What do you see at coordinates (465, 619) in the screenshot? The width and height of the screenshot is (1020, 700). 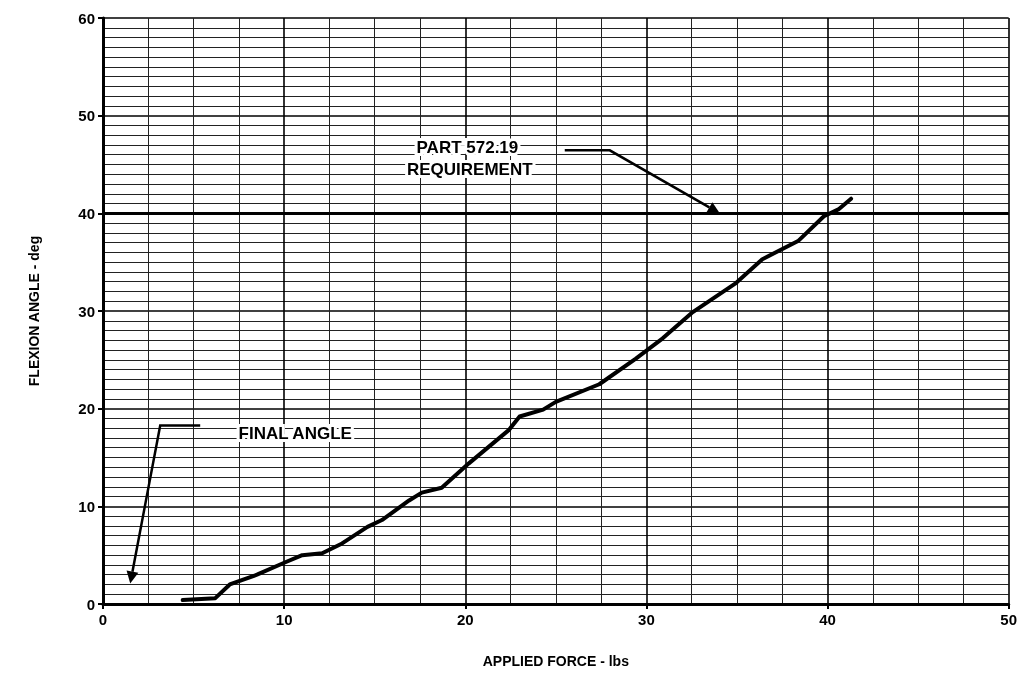 I see `x-tick-label: 20` at bounding box center [465, 619].